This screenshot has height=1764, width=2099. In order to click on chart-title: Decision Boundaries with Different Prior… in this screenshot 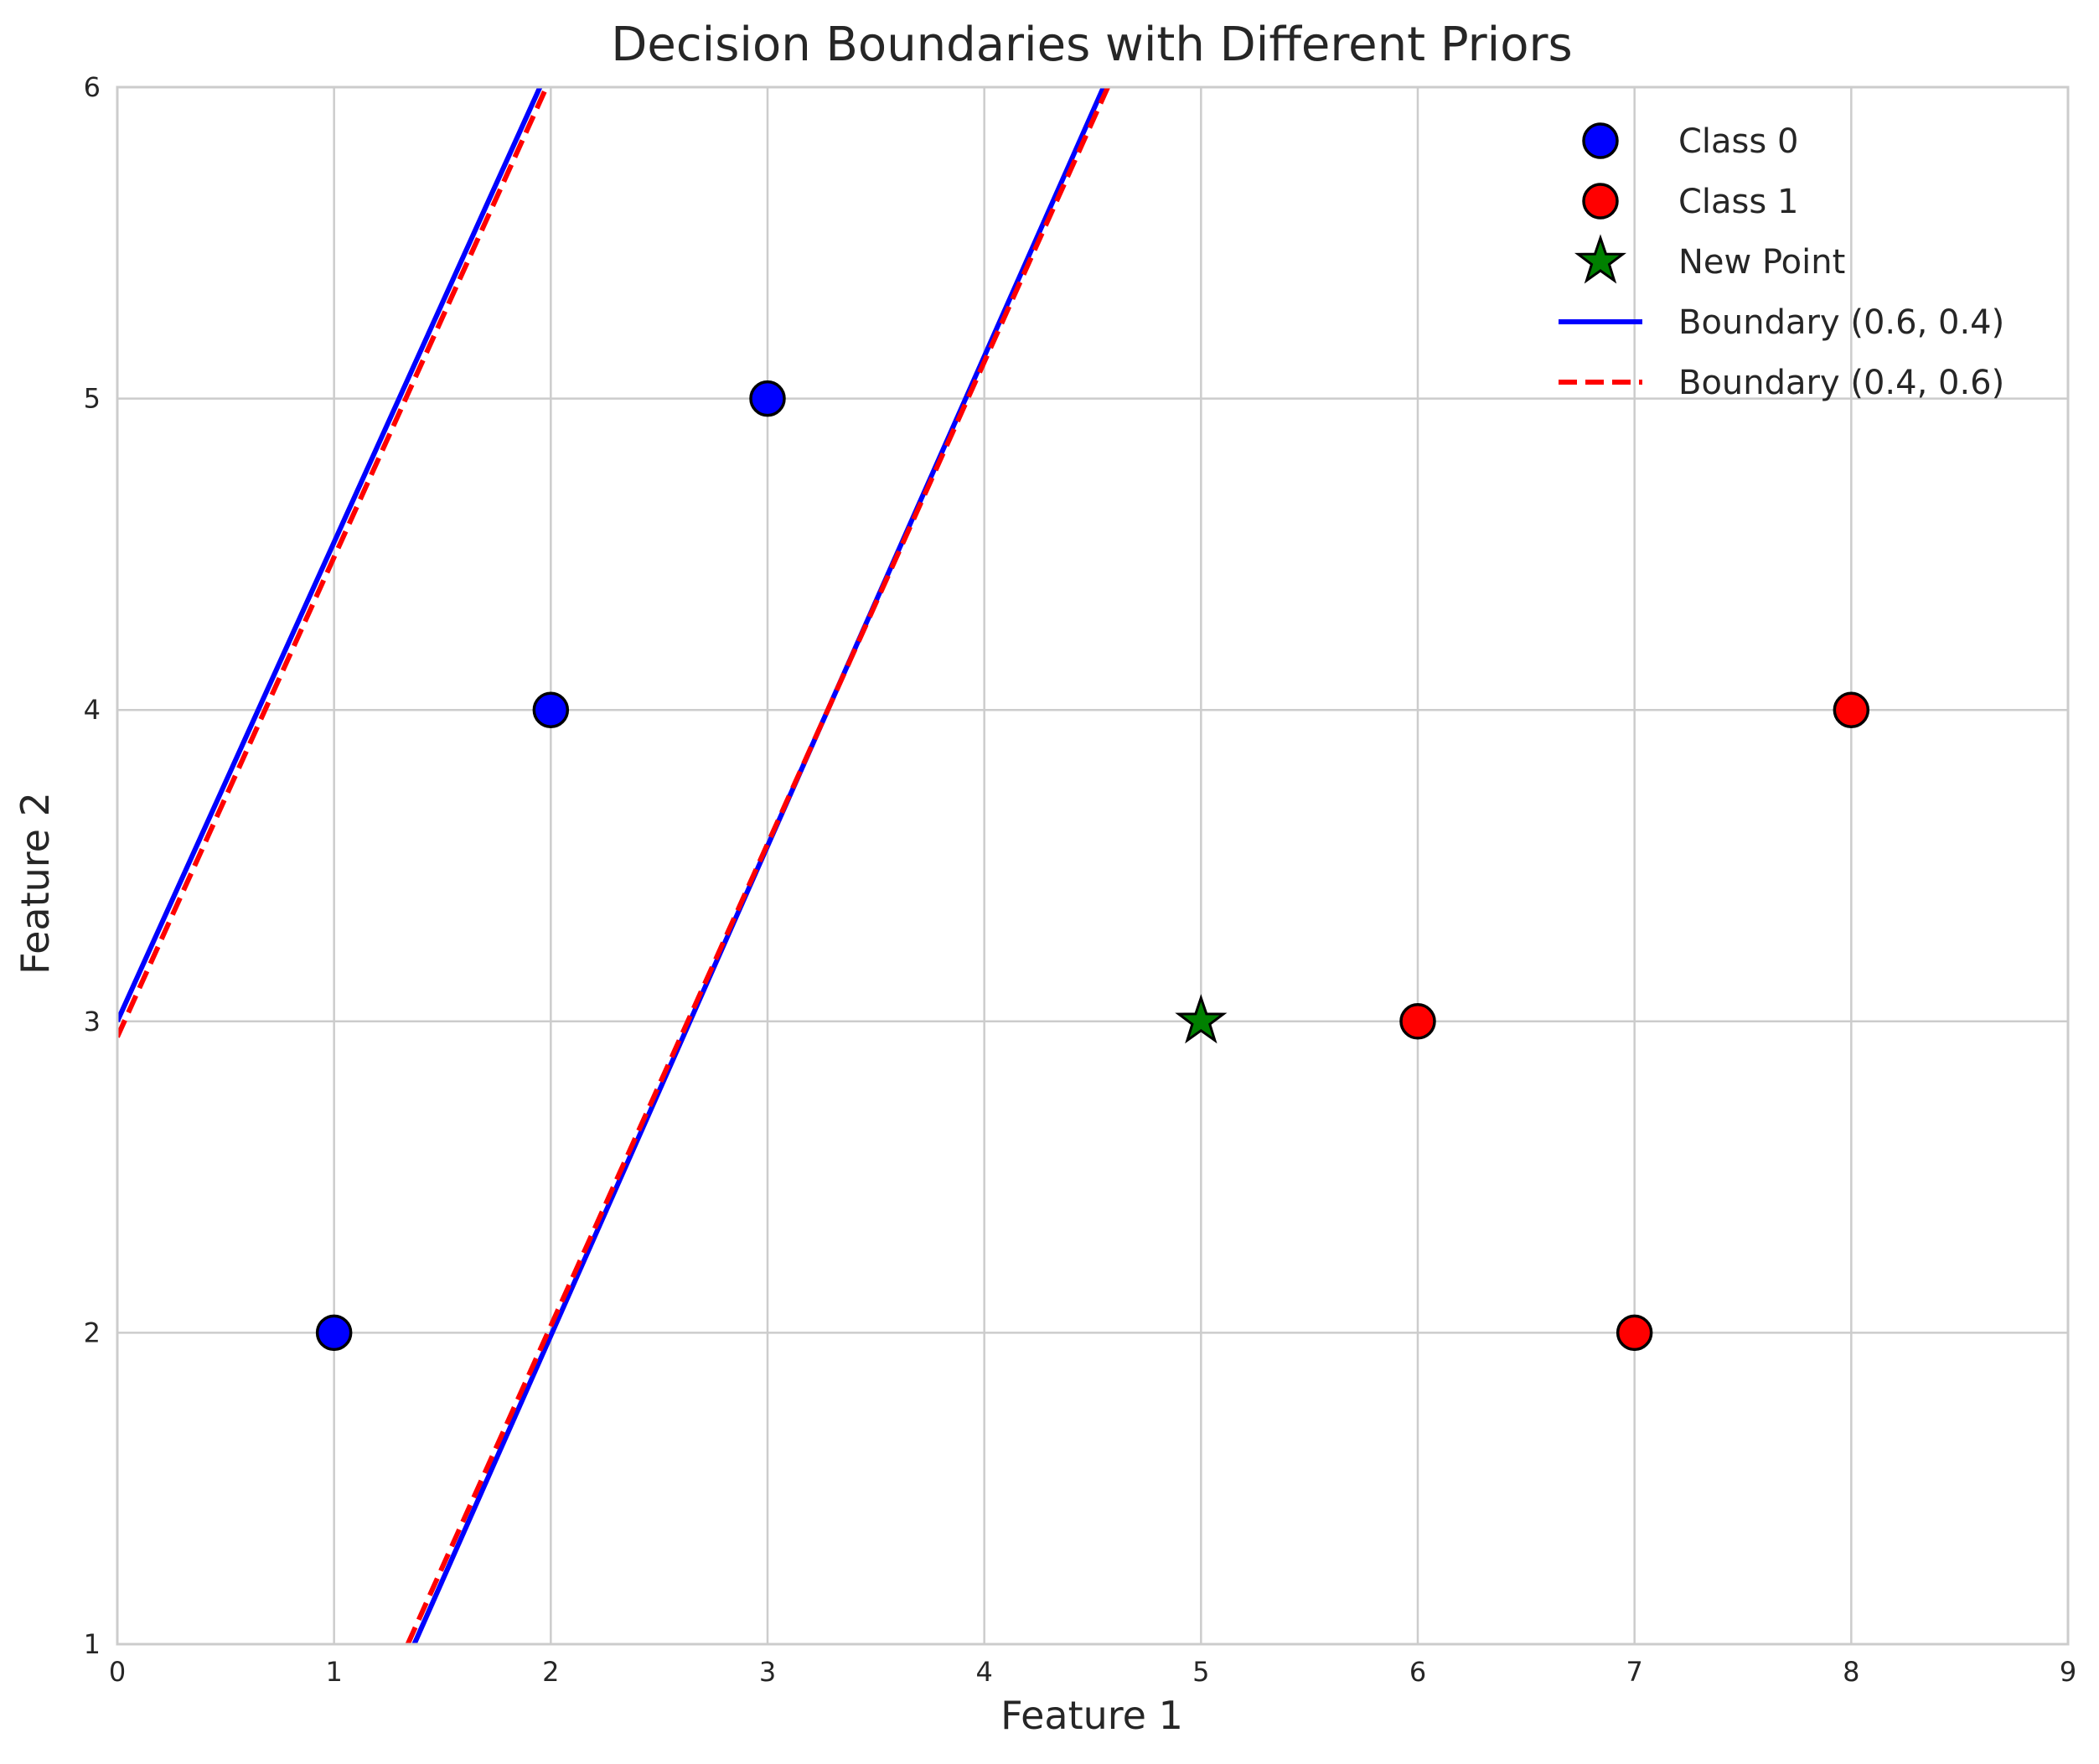, I will do `click(1091, 45)`.